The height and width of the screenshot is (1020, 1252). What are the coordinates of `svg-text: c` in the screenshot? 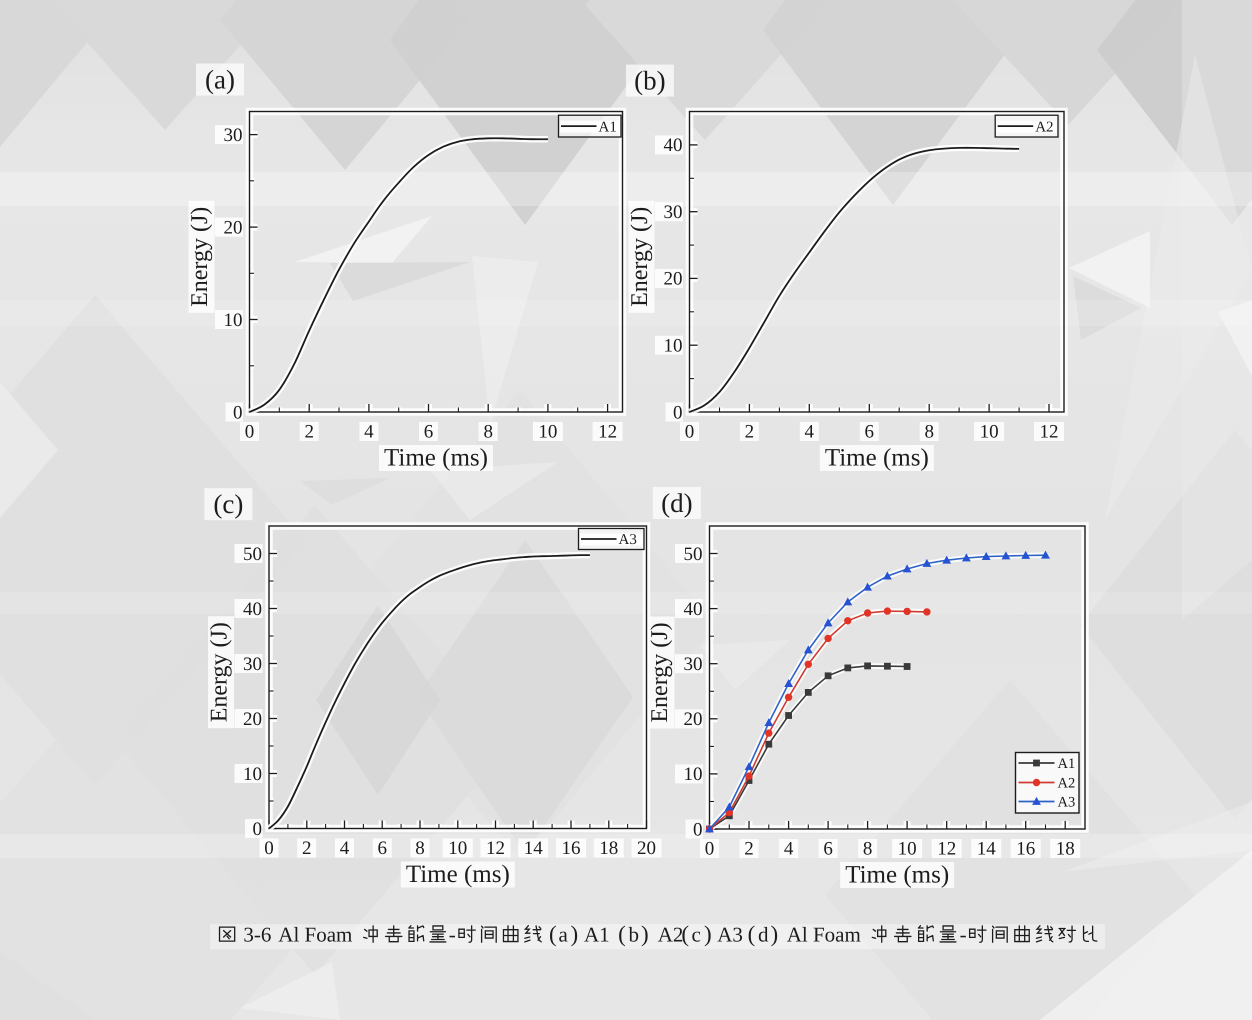 It's located at (696, 935).